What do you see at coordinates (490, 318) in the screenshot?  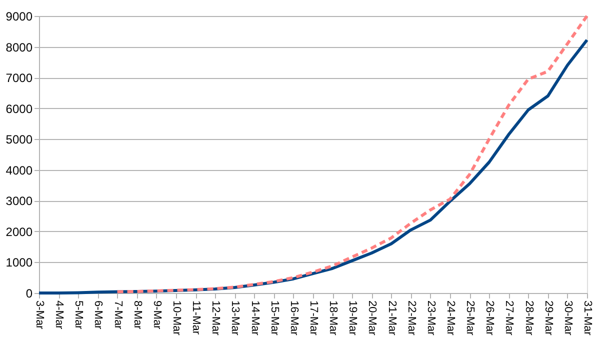 I see `x-tick-label: 26-Mar` at bounding box center [490, 318].